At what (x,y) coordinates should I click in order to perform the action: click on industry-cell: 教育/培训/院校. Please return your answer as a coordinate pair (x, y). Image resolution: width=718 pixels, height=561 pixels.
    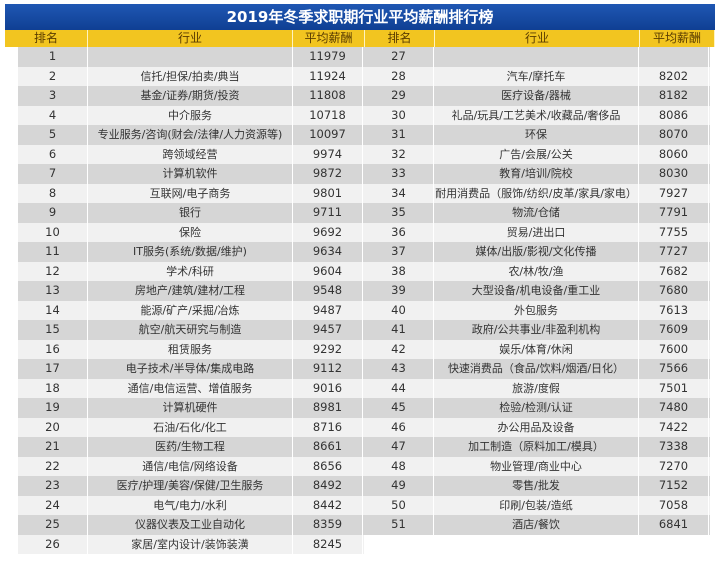
    Looking at the image, I should click on (536, 174).